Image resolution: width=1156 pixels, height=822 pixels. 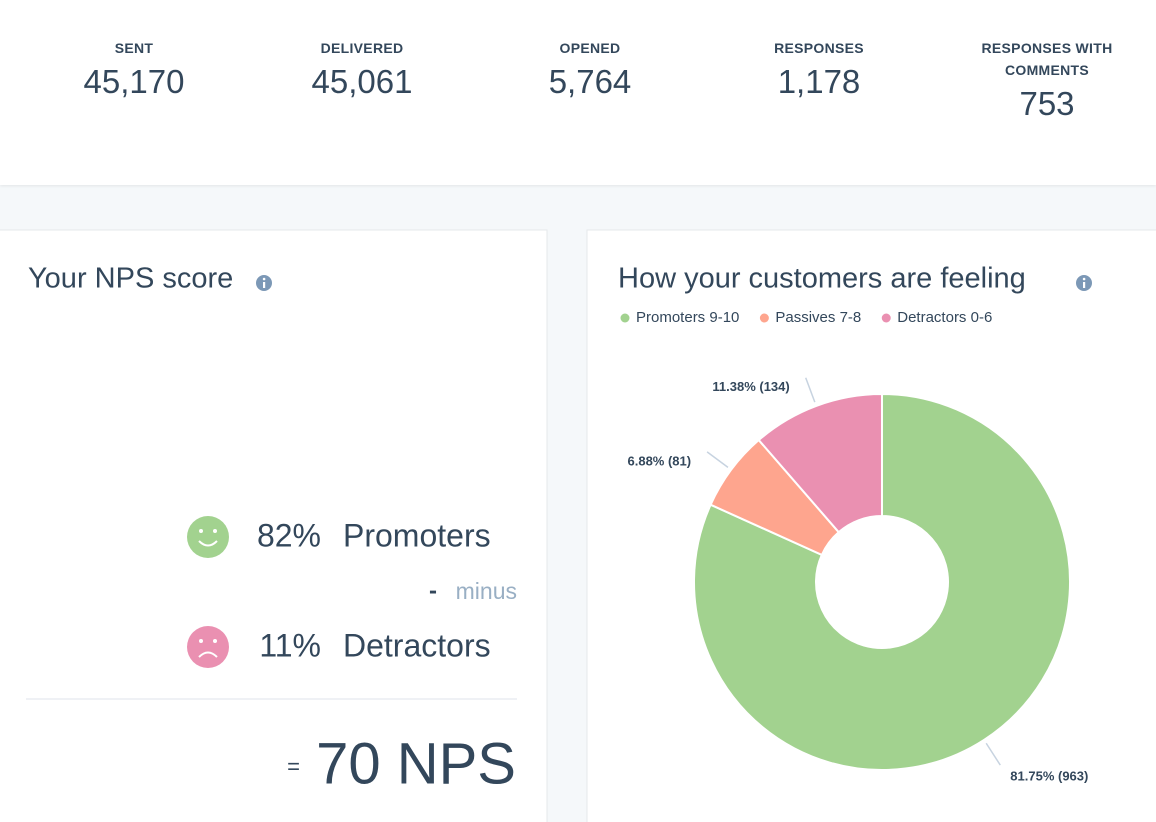 I want to click on stat: OPENED 5,764, so click(x=590, y=69).